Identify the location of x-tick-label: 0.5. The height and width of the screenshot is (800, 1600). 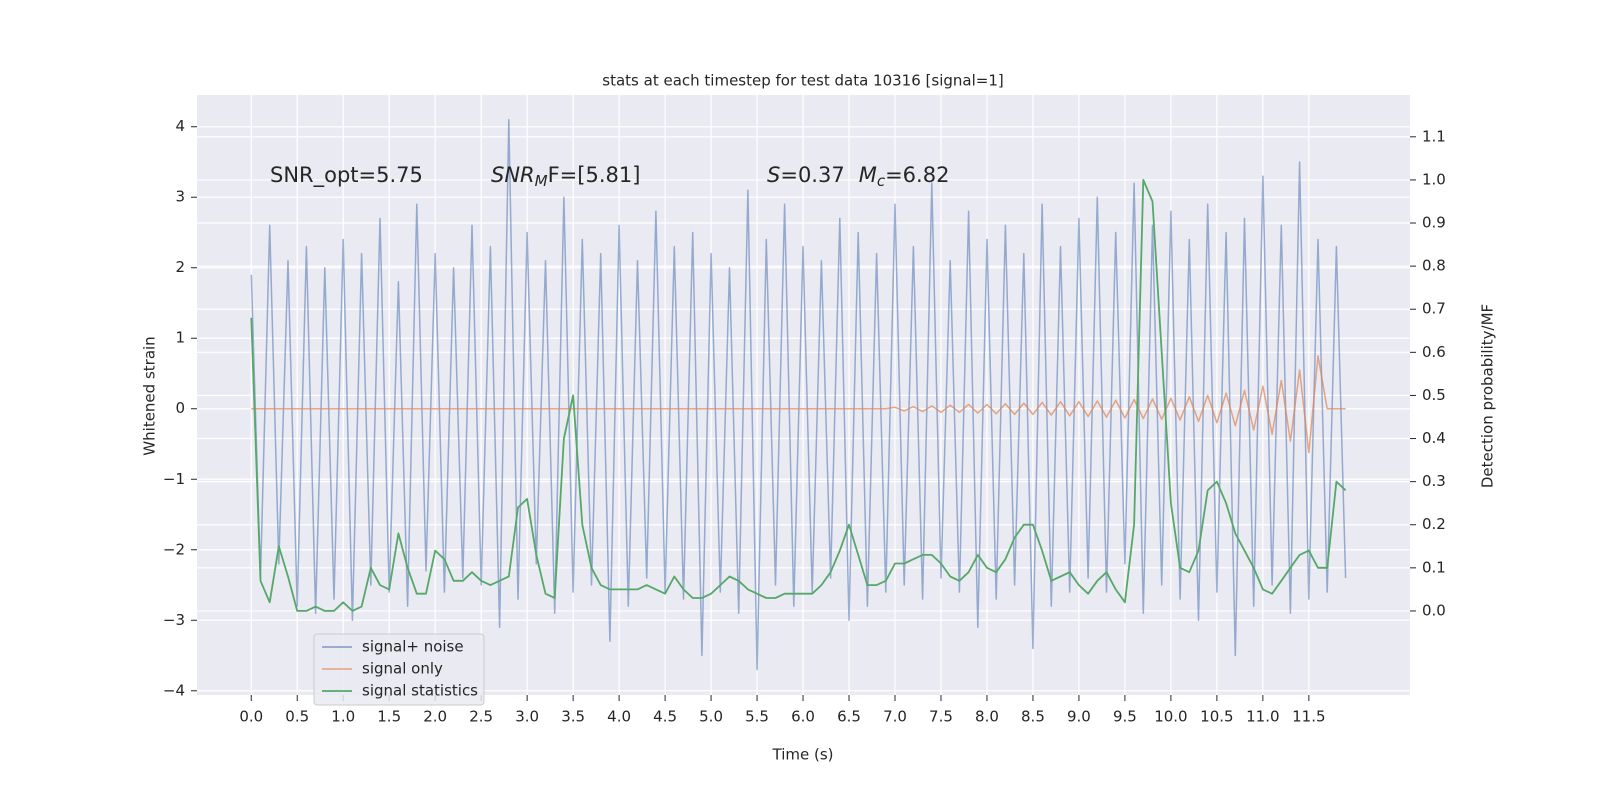
(297, 717).